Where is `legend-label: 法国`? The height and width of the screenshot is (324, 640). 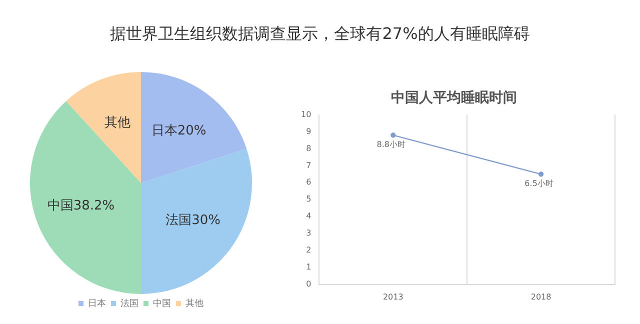 legend-label: 法国 is located at coordinates (129, 303).